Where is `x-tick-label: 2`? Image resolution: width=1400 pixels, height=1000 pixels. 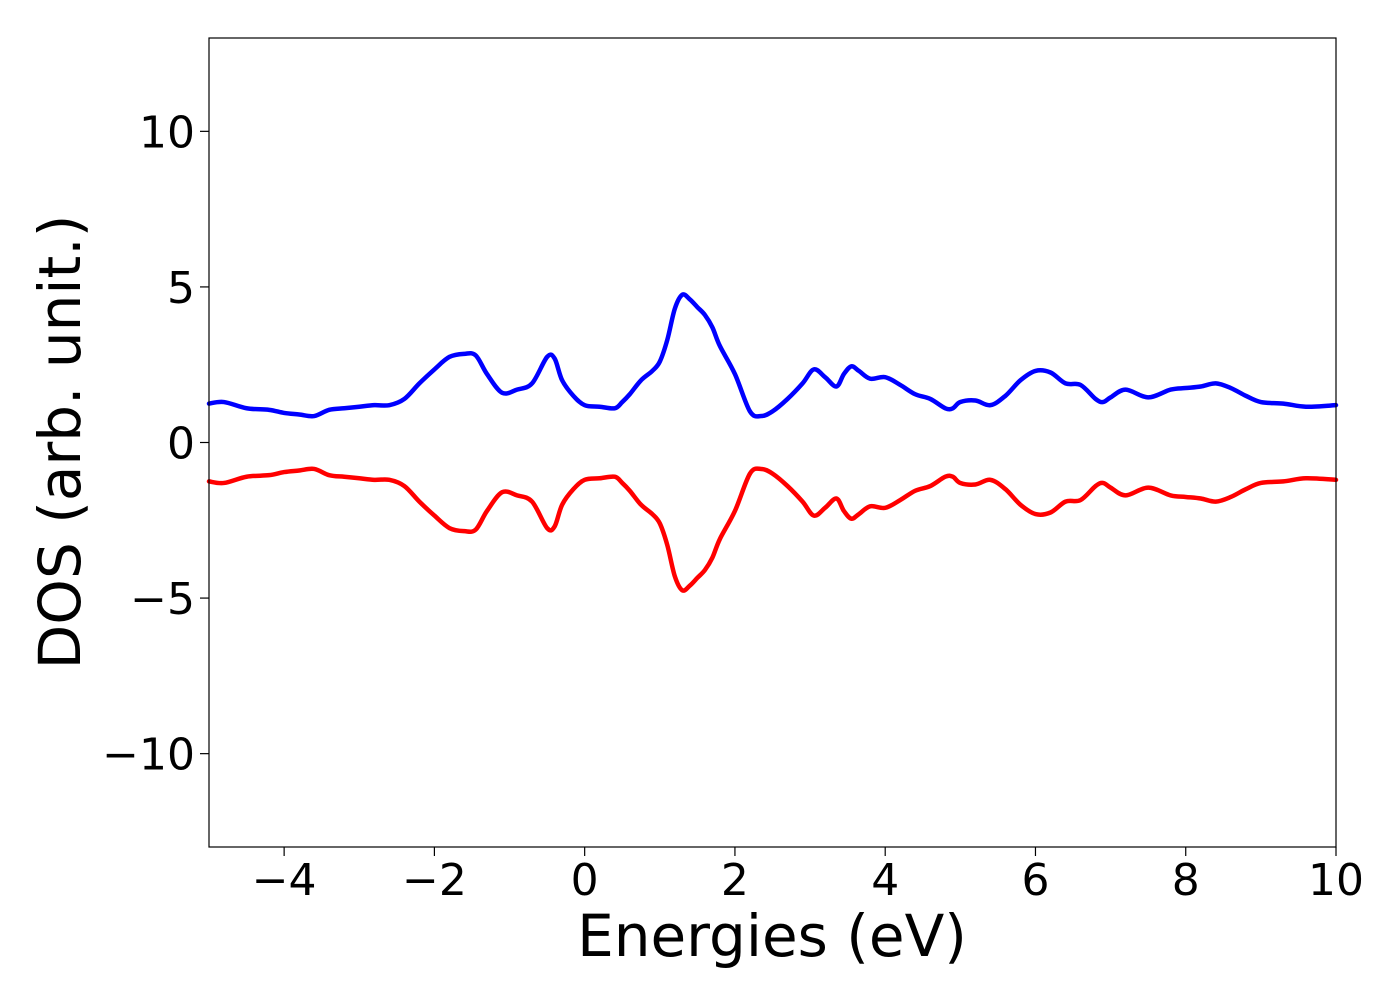 x-tick-label: 2 is located at coordinates (735, 880).